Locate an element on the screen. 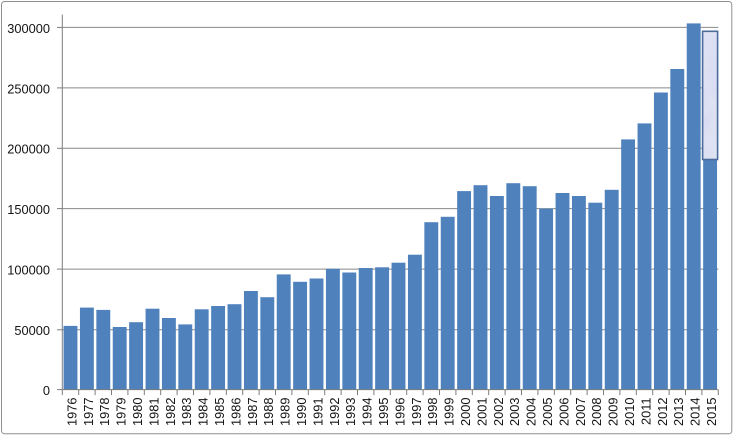 This screenshot has height=441, width=734. svg-text: 1986 is located at coordinates (235, 412).